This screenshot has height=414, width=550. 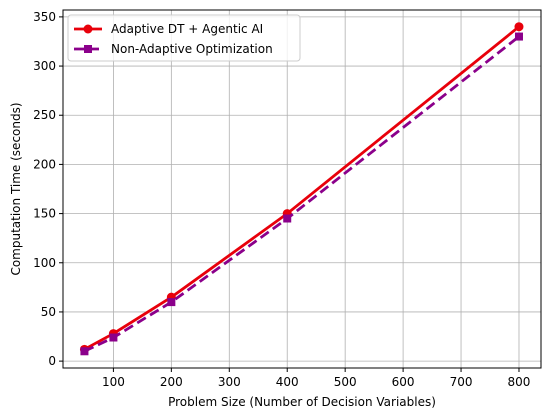 I want to click on legend-entry: Adaptive DT + Agentic AI, so click(x=168, y=29).